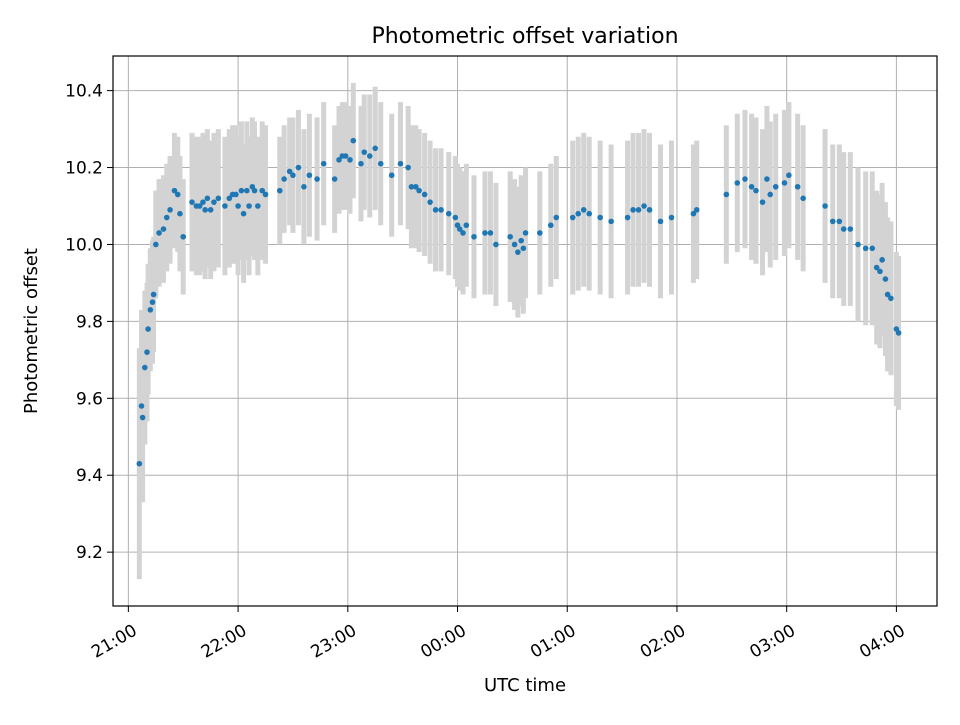  What do you see at coordinates (525, 685) in the screenshot?
I see `x-axis-label: UTC time` at bounding box center [525, 685].